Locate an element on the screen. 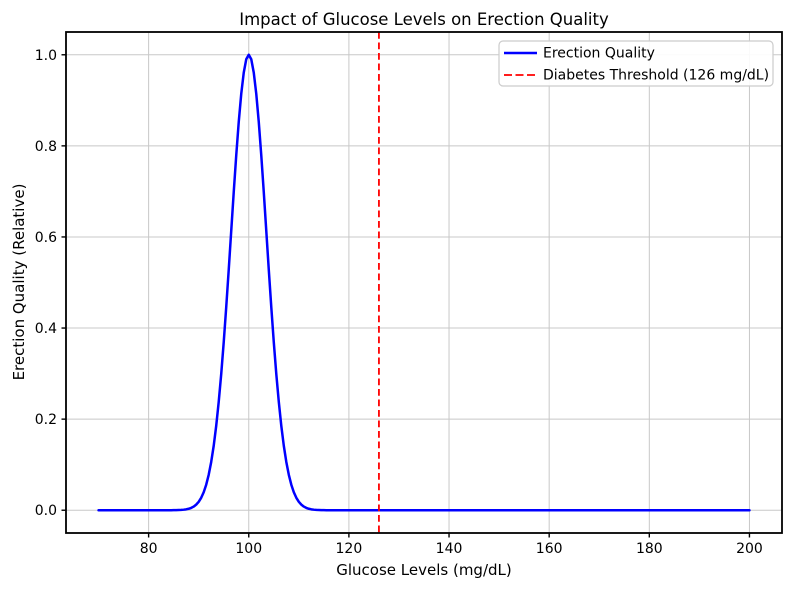 Image resolution: width=790 pixels, height=594 pixels. y-axis-label: Erection Quality (Relative) is located at coordinates (19, 282).